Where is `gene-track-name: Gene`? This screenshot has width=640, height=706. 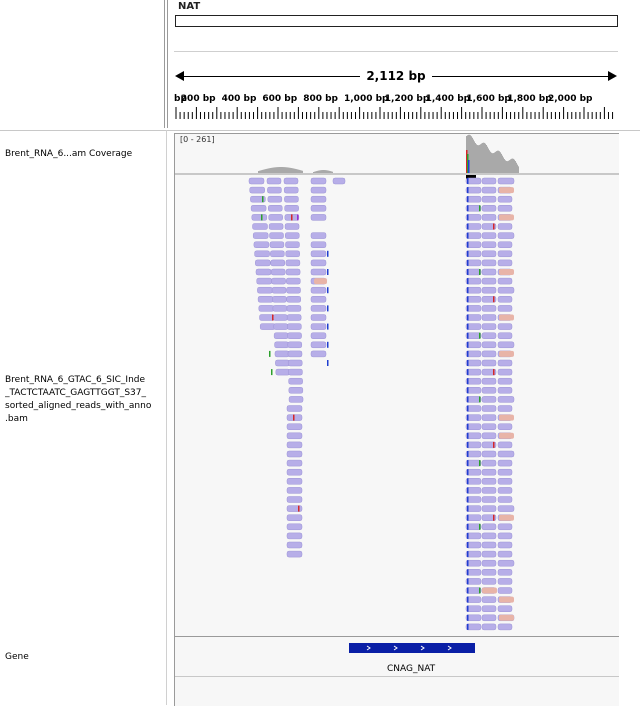
gene-track-name: Gene is located at coordinates (17, 657).